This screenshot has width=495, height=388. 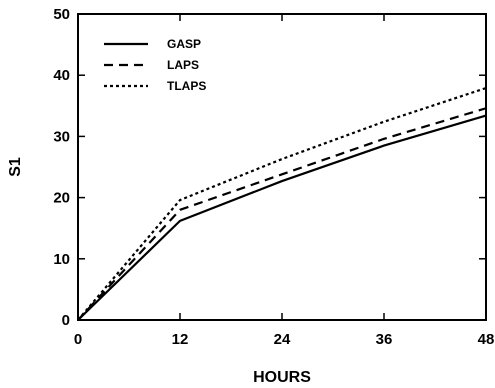 What do you see at coordinates (486, 339) in the screenshot?
I see `x-tick-label: 48` at bounding box center [486, 339].